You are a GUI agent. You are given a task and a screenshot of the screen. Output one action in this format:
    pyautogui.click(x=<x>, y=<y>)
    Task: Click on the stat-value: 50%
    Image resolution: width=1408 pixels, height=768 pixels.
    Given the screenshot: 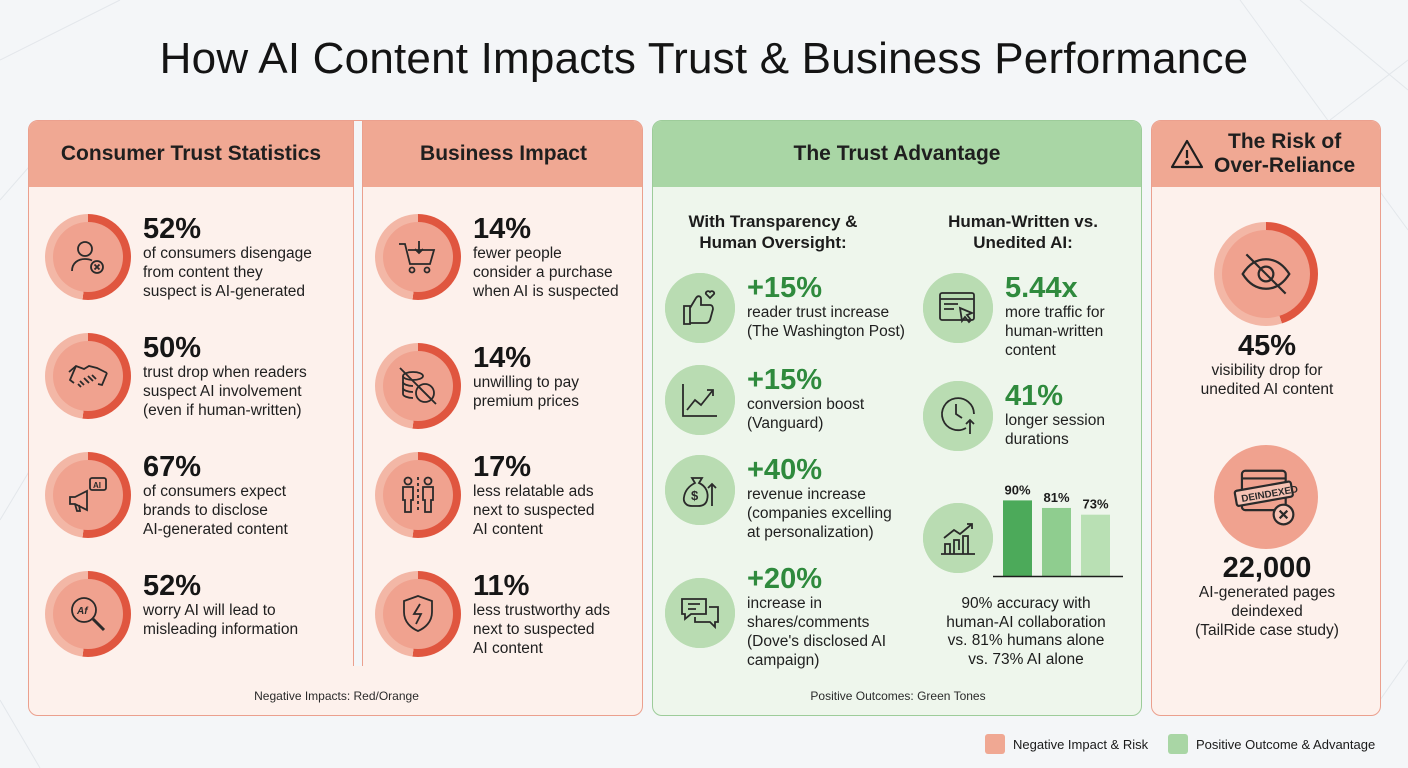 What is the action you would take?
    pyautogui.click(x=172, y=348)
    